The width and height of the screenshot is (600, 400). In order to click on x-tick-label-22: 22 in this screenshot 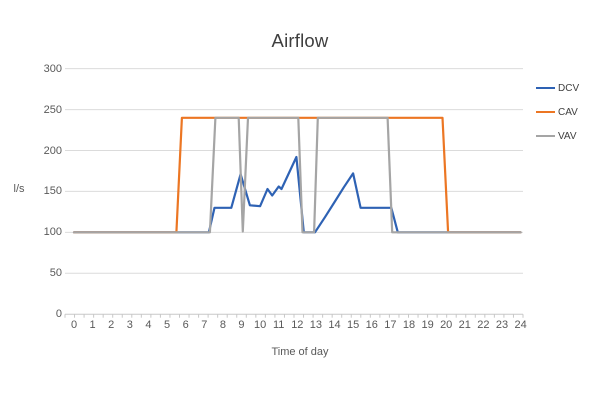, I will do `click(483, 325)`.